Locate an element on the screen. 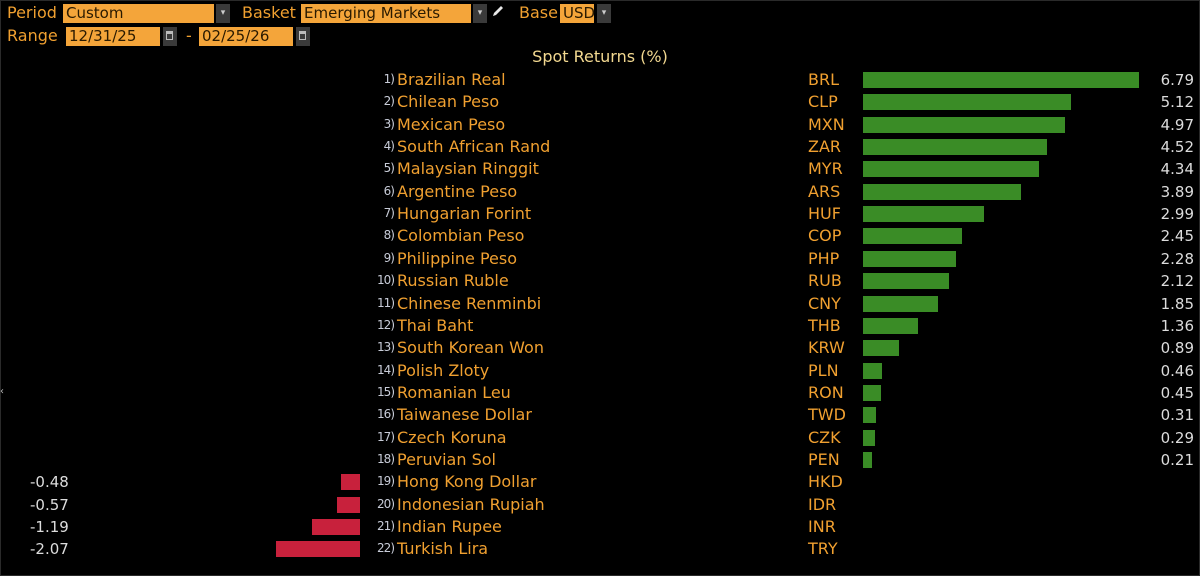 This screenshot has height=576, width=1200. table-row: 16) Taiwanese Dollar TWD 0.31 is located at coordinates (600, 415).